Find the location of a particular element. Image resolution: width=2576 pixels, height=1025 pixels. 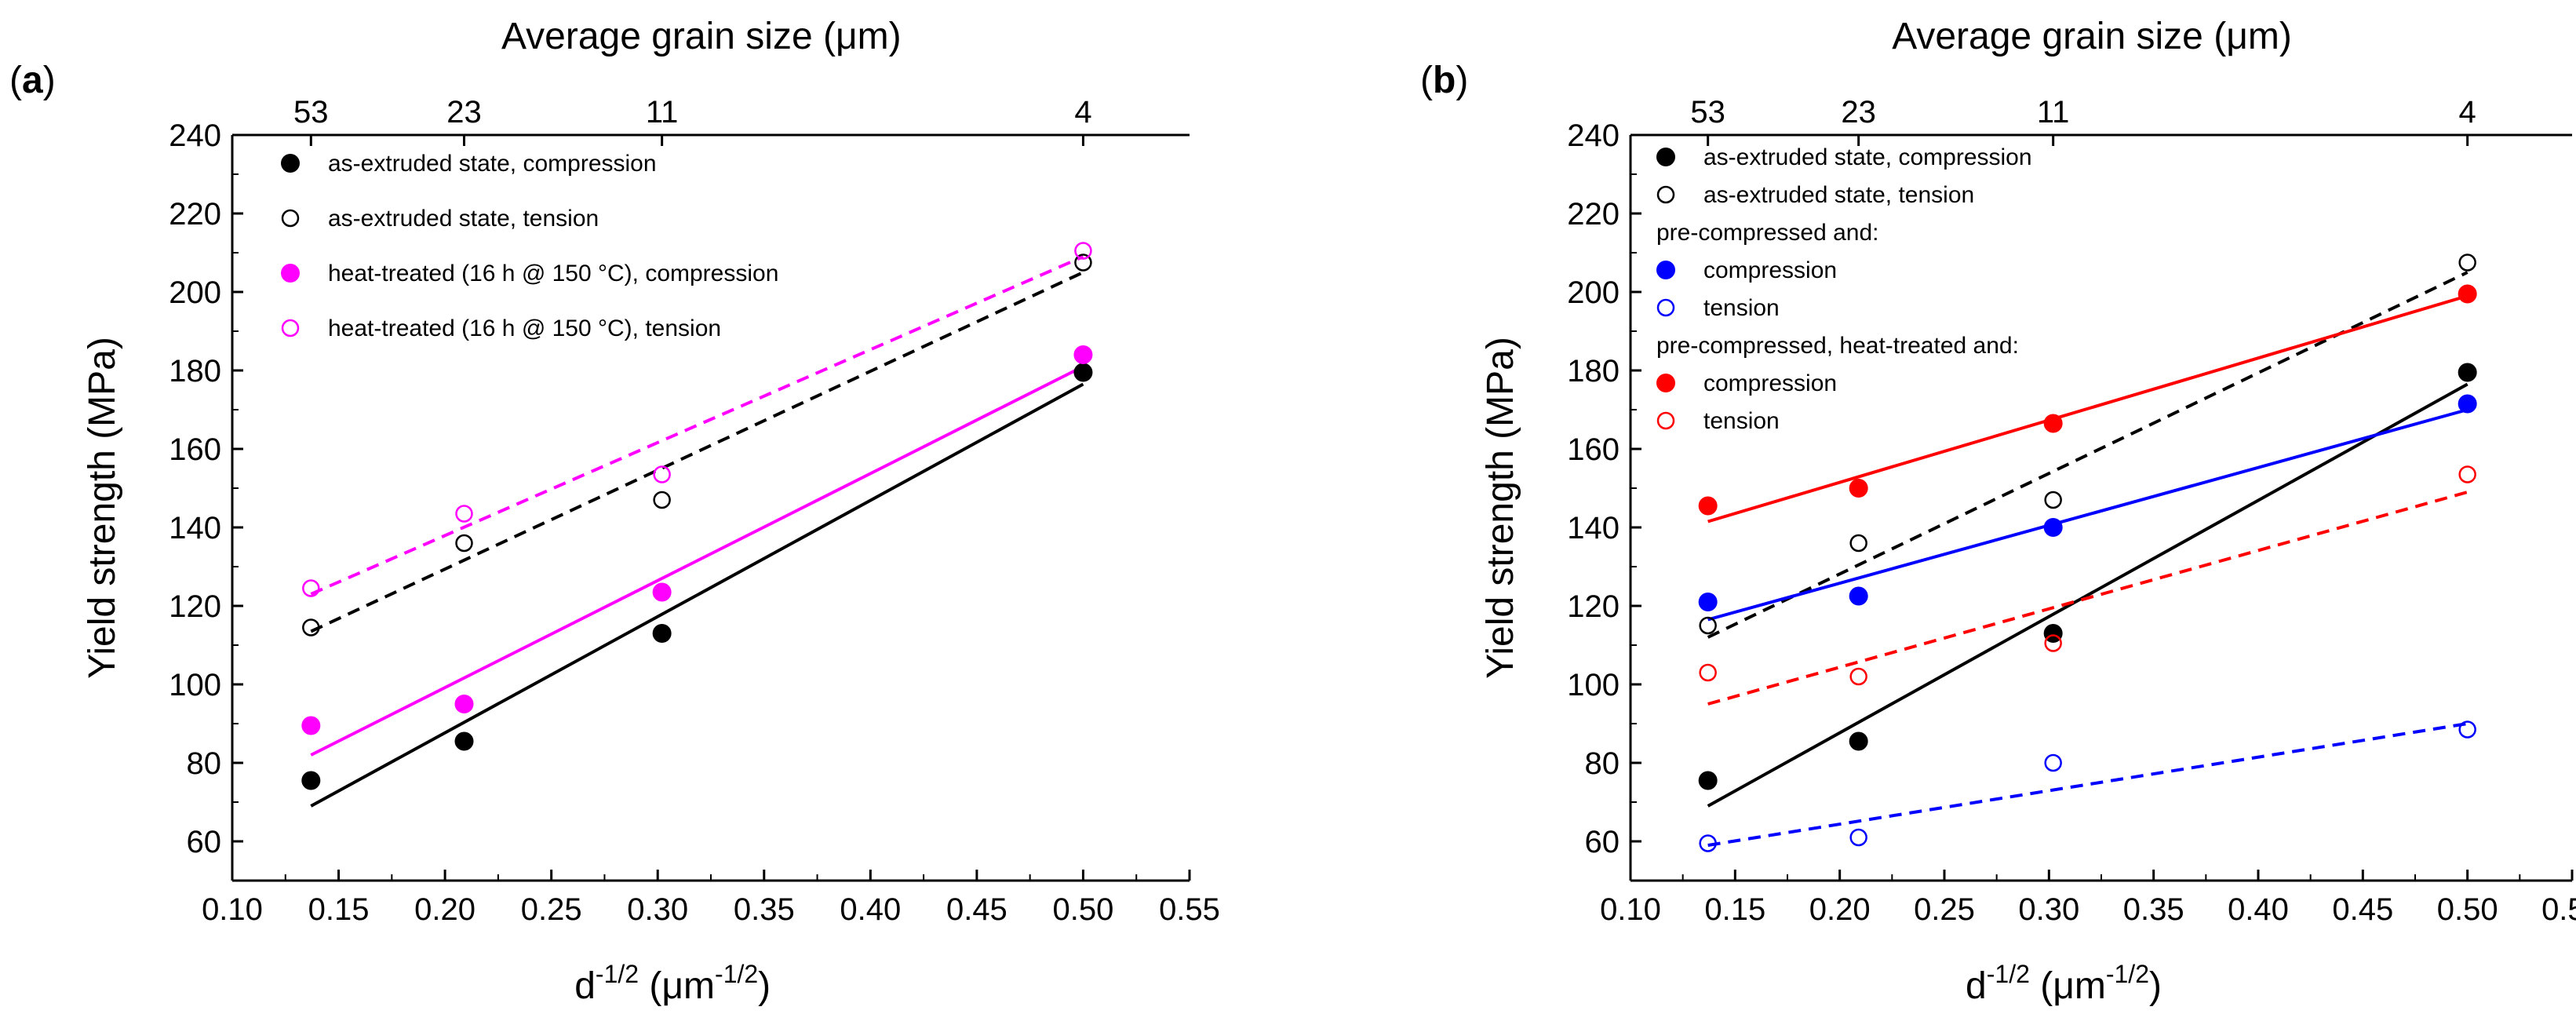

panel-label-letter: a is located at coordinates (32, 80).